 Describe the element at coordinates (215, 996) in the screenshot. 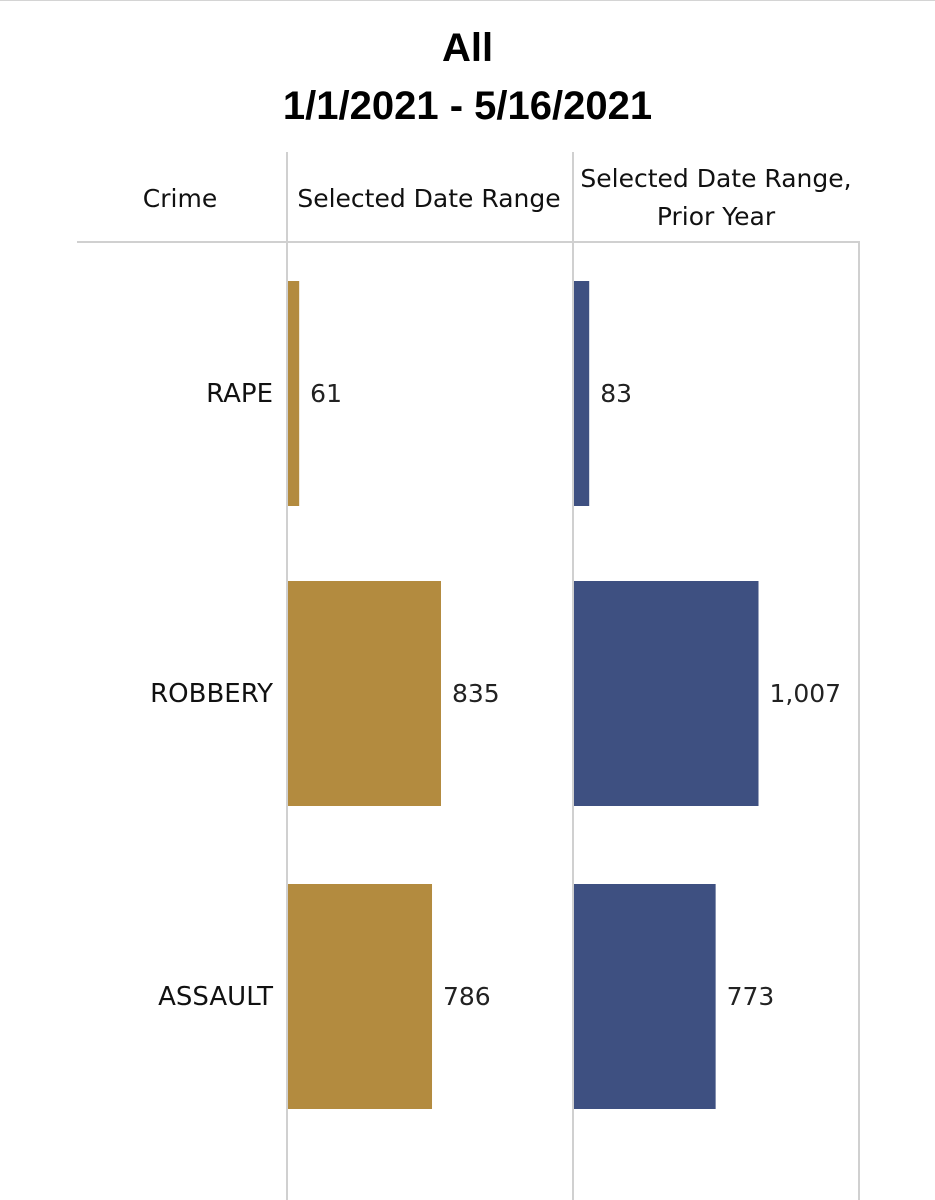

I see `category-label: ASSAULT` at that location.